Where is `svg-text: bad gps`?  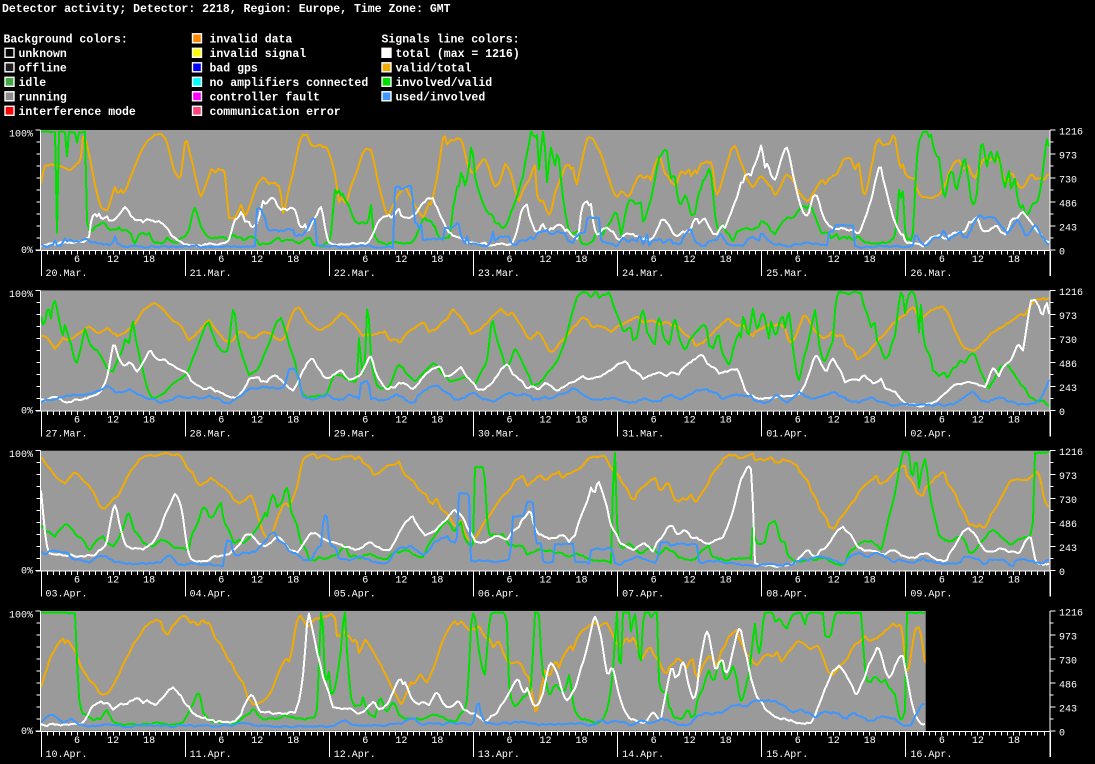
svg-text: bad gps is located at coordinates (234, 68).